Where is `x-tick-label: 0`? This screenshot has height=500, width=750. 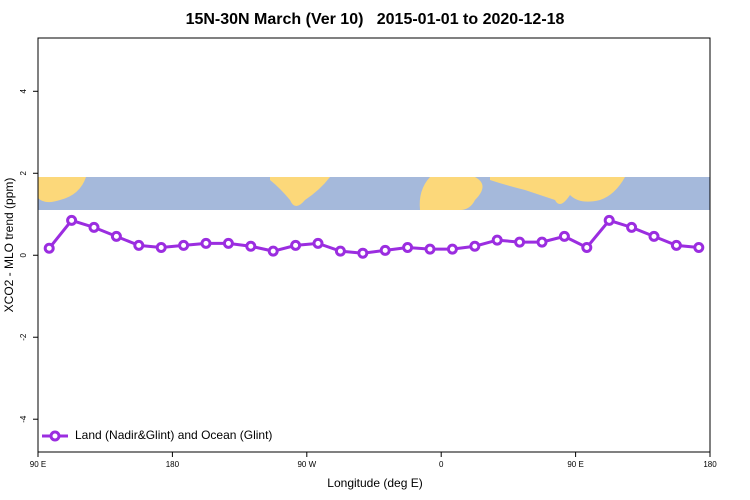
x-tick-label: 0 is located at coordinates (441, 464).